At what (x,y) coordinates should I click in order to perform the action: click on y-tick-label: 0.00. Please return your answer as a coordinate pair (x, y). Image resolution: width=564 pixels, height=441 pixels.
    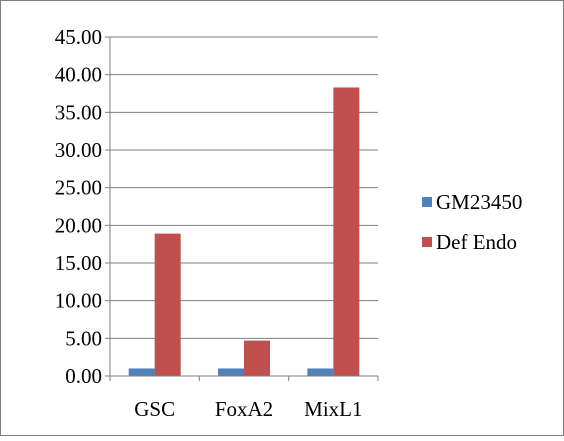
    Looking at the image, I should click on (83, 376).